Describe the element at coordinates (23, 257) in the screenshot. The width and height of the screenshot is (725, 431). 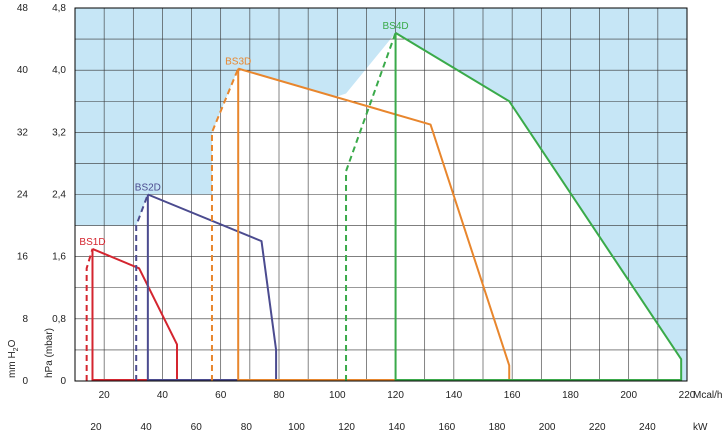
I see `left-tick-label: 16` at that location.